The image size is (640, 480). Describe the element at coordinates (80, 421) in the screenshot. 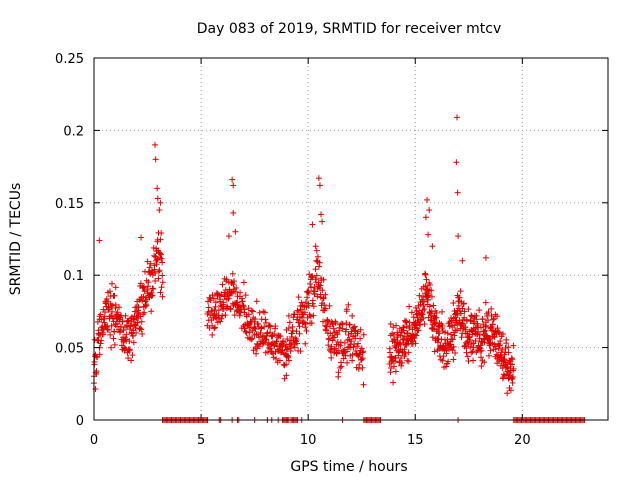

I see `y-tick-label: 0` at that location.